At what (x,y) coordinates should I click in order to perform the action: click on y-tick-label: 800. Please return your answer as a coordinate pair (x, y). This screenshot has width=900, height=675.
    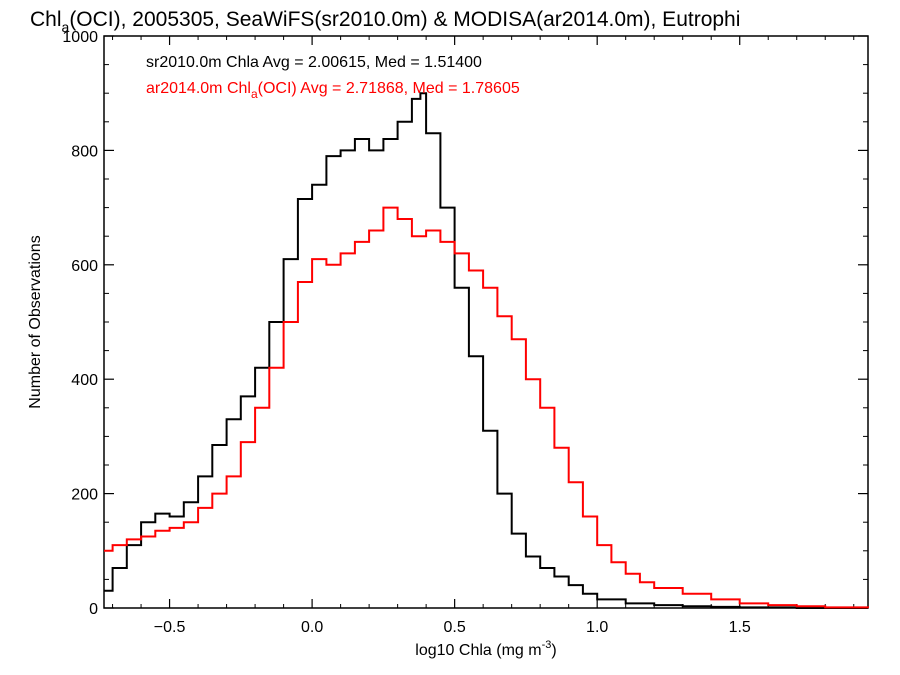
    Looking at the image, I should click on (84, 151).